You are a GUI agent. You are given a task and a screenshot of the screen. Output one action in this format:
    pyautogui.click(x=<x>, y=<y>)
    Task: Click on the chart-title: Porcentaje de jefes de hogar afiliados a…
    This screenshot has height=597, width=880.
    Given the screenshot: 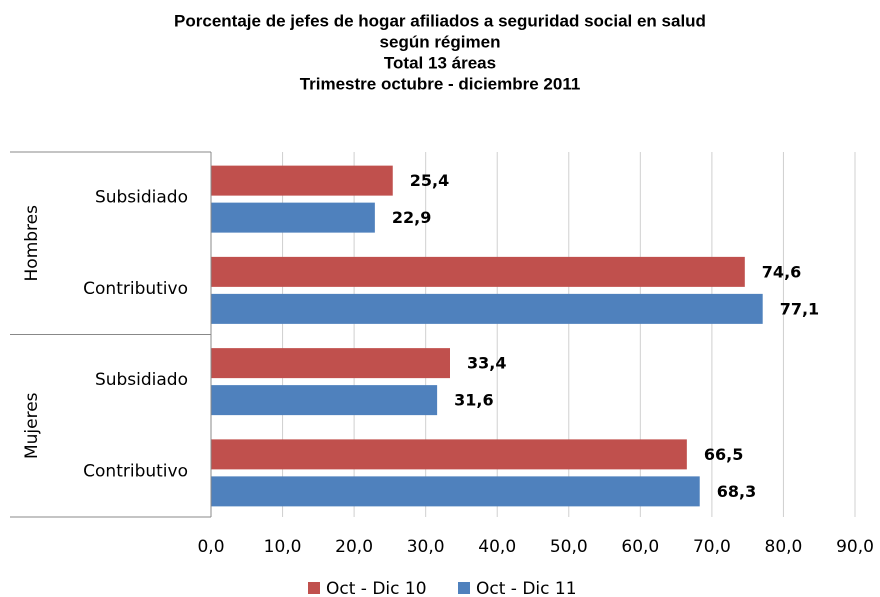 What is the action you would take?
    pyautogui.click(x=440, y=20)
    